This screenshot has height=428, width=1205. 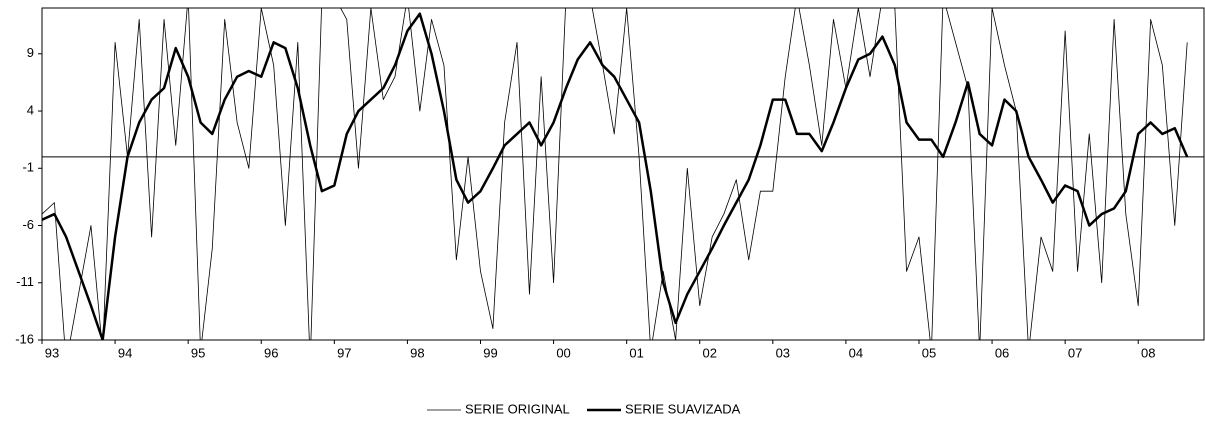 I want to click on x-tick-label: 01, so click(x=636, y=352).